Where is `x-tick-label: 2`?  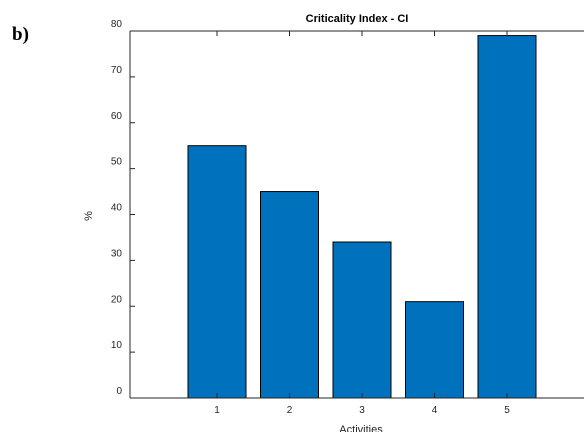 x-tick-label: 2 is located at coordinates (290, 410).